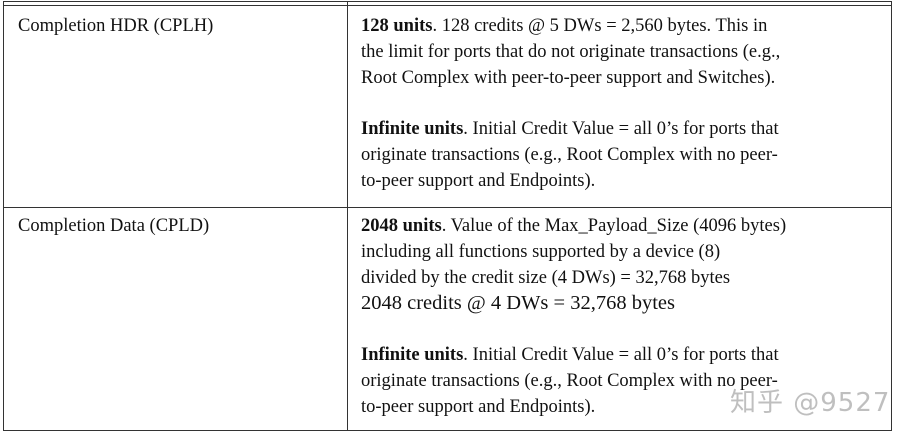  Describe the element at coordinates (810, 403) in the screenshot. I see `watermark: 知乎 @9527` at that location.